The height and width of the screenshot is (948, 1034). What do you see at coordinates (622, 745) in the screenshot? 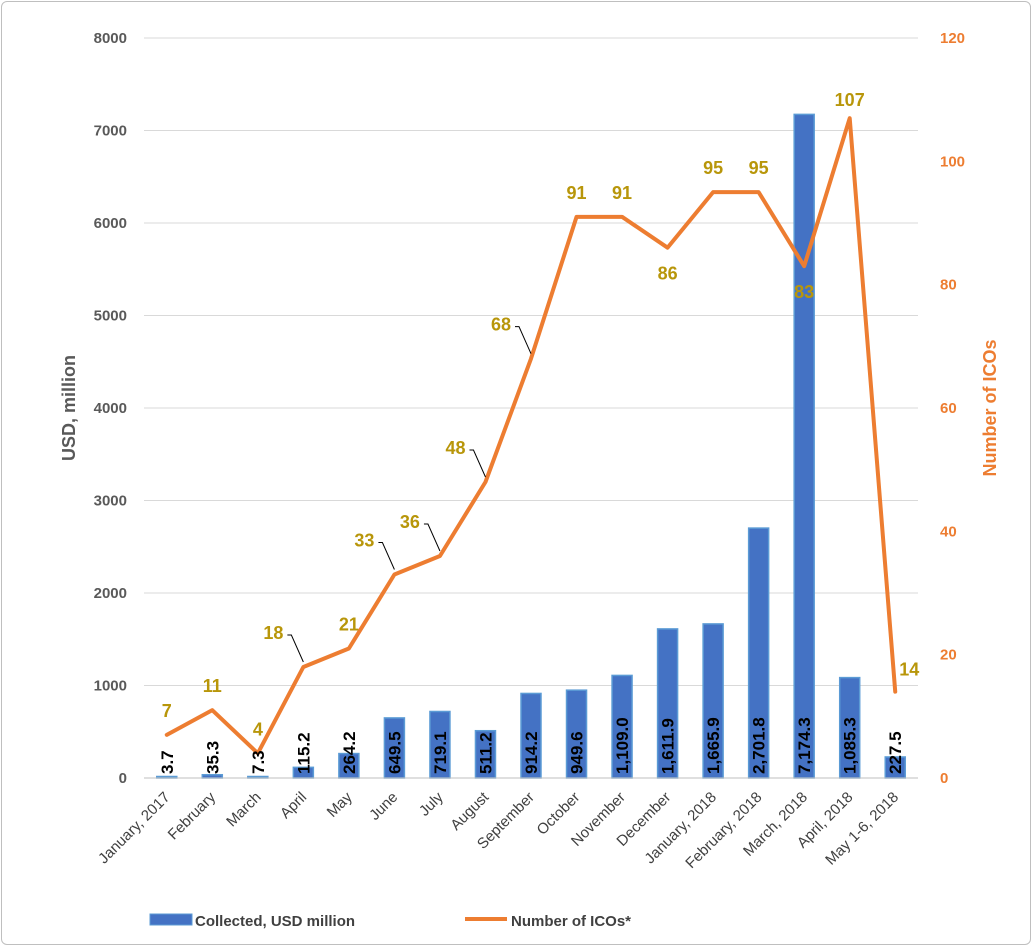
I see `bar-data-label: 1,109.0` at bounding box center [622, 745].